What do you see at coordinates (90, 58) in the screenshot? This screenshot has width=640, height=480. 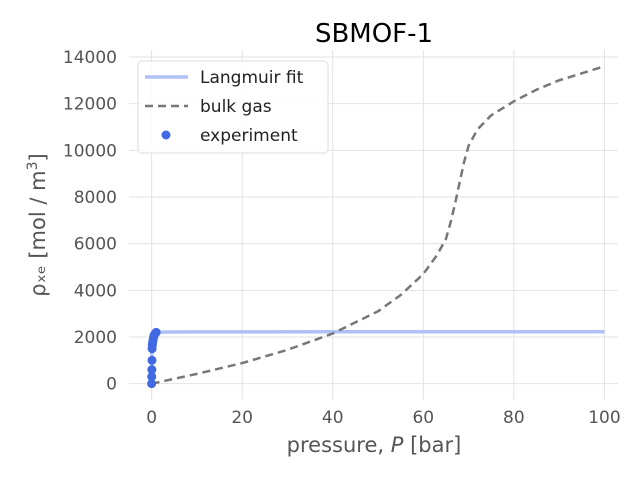 I see `y-tick-label: 14000` at bounding box center [90, 58].